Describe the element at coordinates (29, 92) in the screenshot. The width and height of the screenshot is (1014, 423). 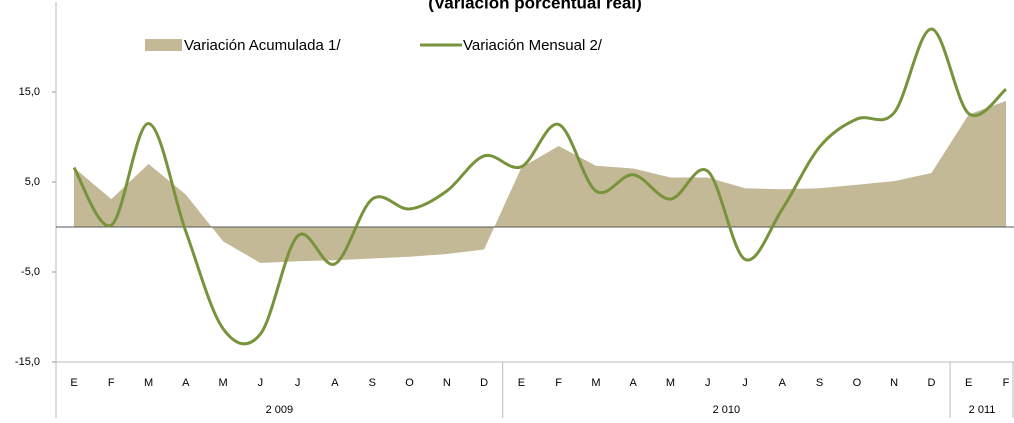
I see `y-tick-label: 15,0` at that location.